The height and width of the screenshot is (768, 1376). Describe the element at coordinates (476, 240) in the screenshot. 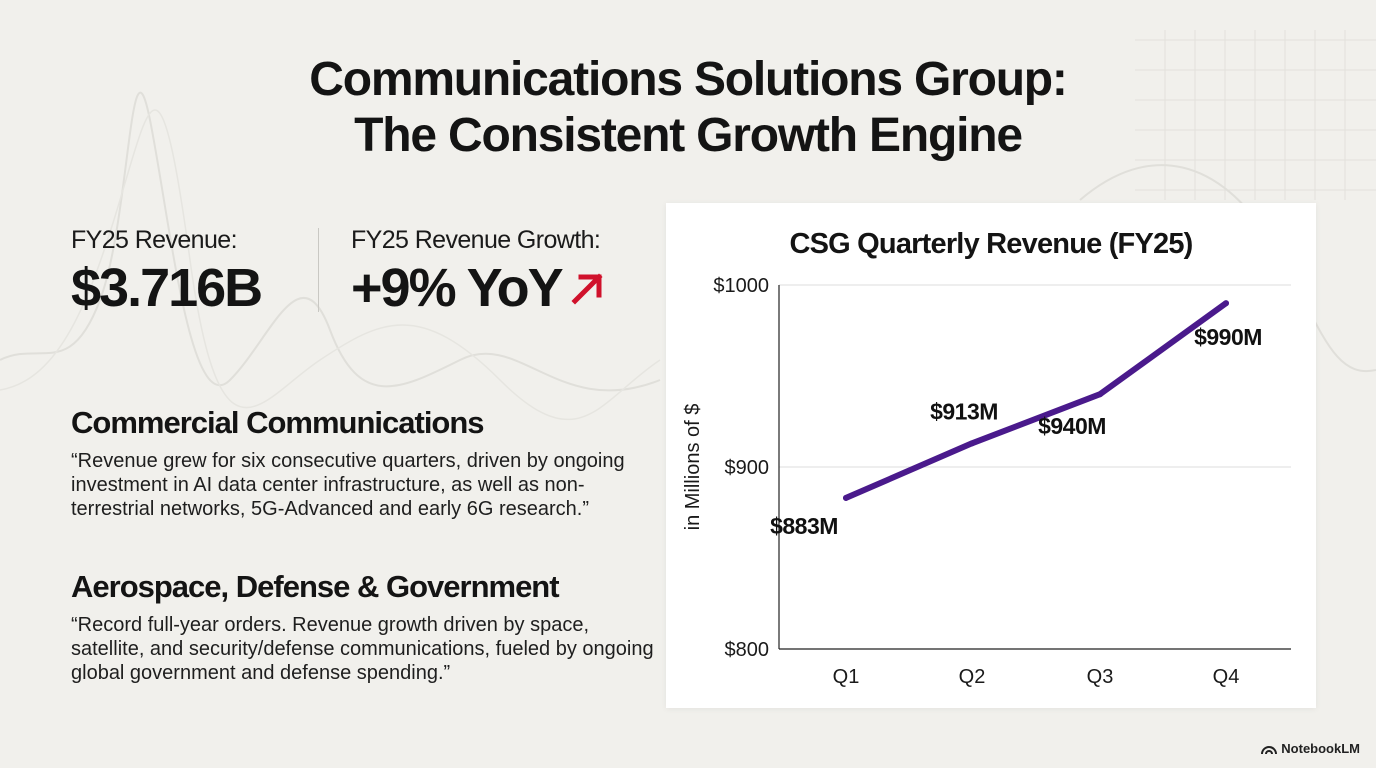

I see `kpi-growth-label: FY25 Revenue Growth:` at that location.